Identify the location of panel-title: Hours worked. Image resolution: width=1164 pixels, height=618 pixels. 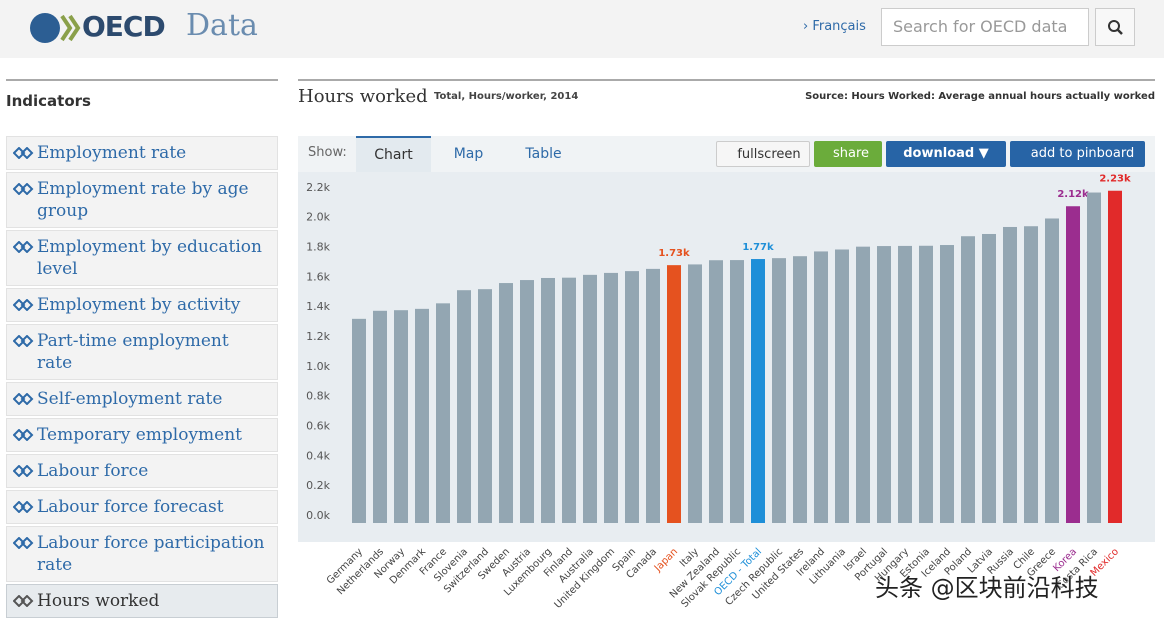
(363, 96).